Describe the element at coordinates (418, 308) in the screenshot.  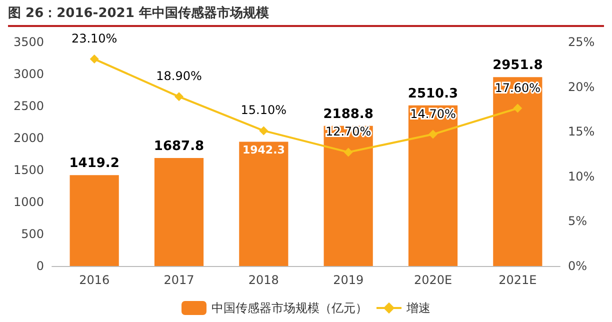
I see `legend-label: 增速` at that location.